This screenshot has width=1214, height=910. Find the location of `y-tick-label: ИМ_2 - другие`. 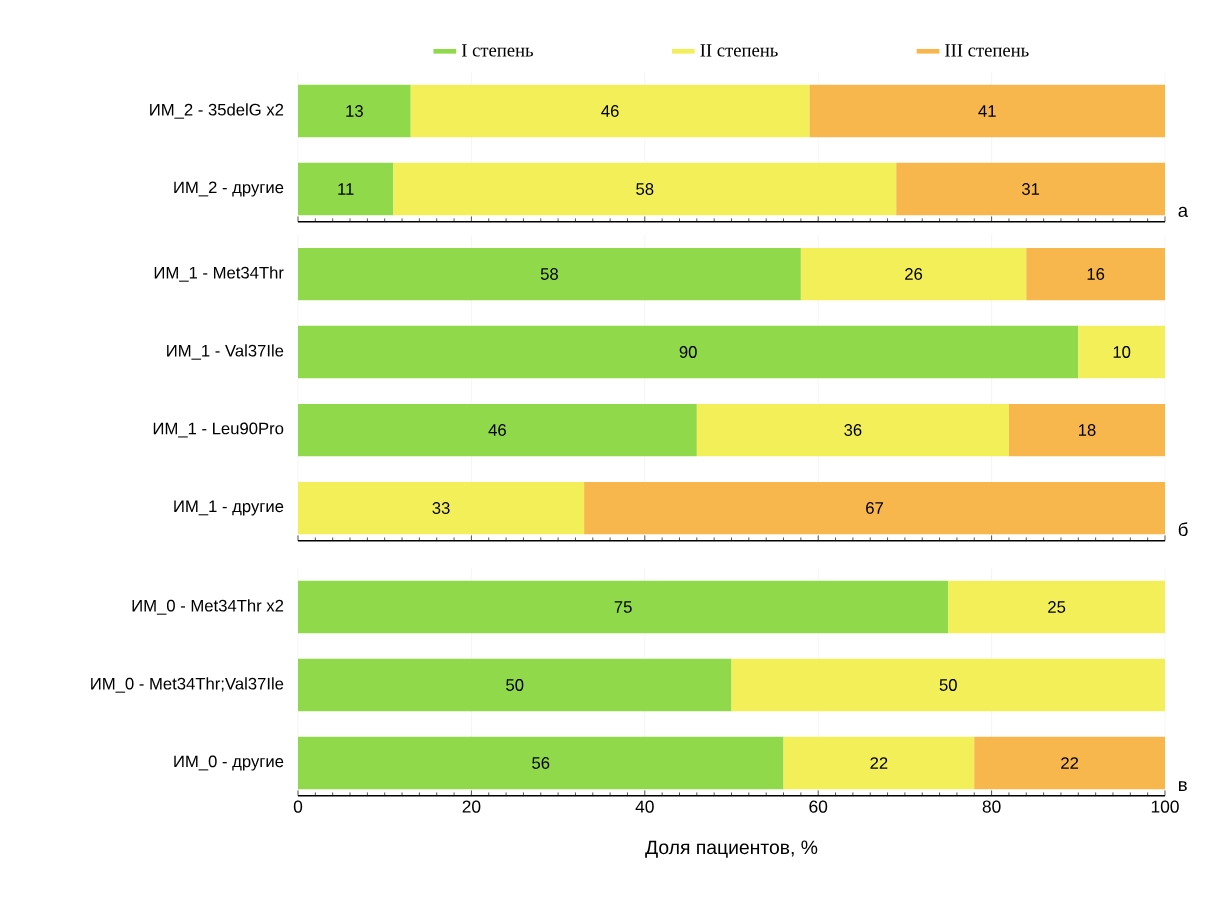

y-tick-label: ИМ_2 - другие is located at coordinates (229, 189).